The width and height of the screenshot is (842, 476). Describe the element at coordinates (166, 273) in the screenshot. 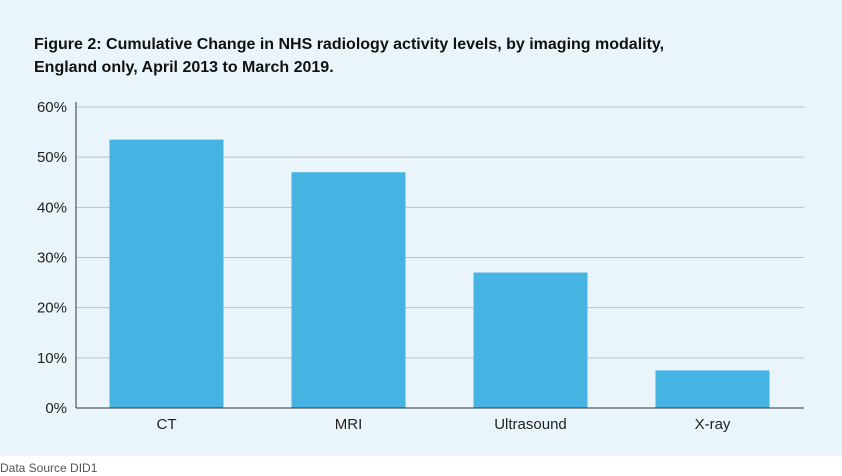

I see `bar-ct` at that location.